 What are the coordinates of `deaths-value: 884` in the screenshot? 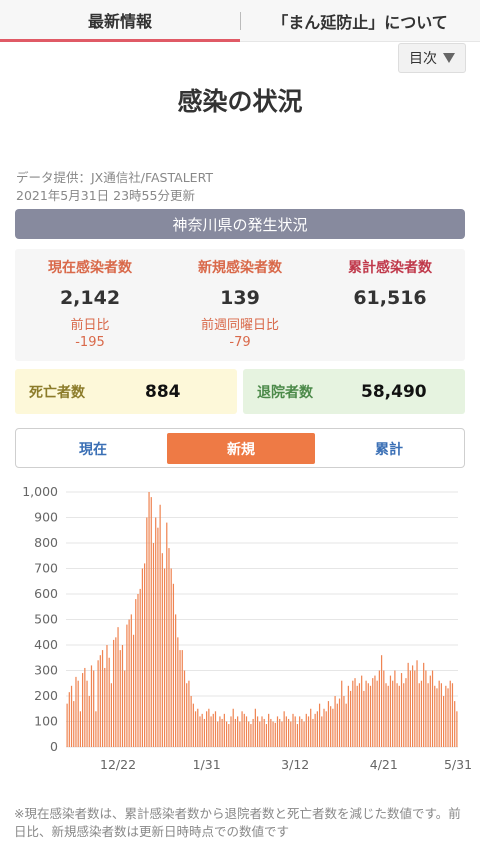 It's located at (163, 391).